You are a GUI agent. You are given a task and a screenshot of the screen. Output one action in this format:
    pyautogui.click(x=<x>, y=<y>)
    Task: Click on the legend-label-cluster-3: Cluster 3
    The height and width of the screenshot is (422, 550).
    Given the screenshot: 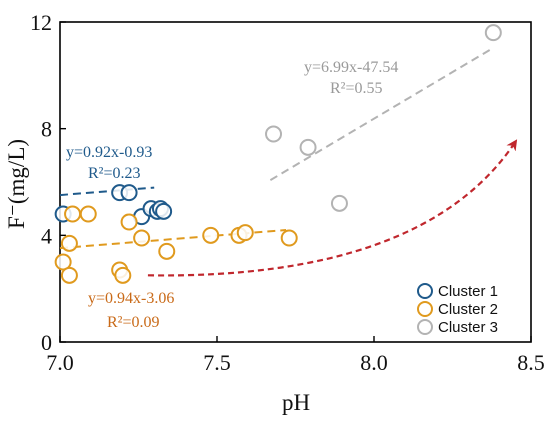 What is the action you would take?
    pyautogui.click(x=468, y=327)
    